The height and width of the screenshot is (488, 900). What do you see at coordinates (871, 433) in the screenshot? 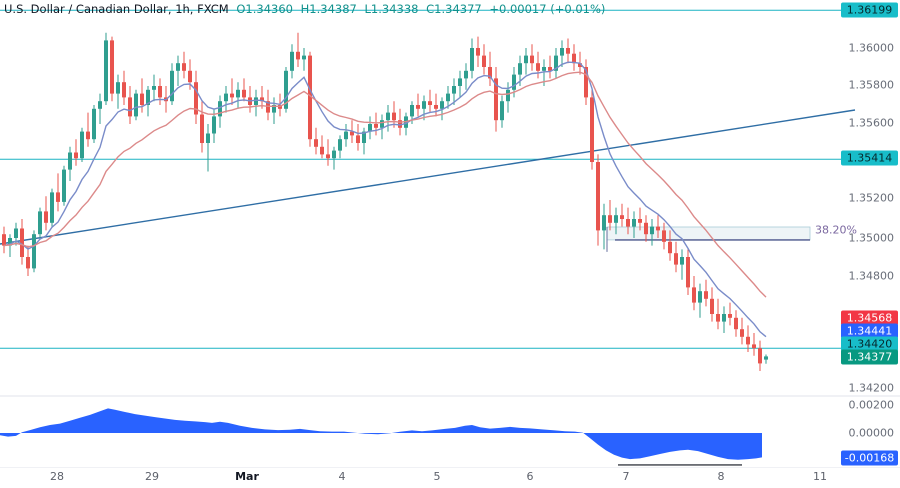
I see `price-tick-label: 0.00000` at bounding box center [871, 433].